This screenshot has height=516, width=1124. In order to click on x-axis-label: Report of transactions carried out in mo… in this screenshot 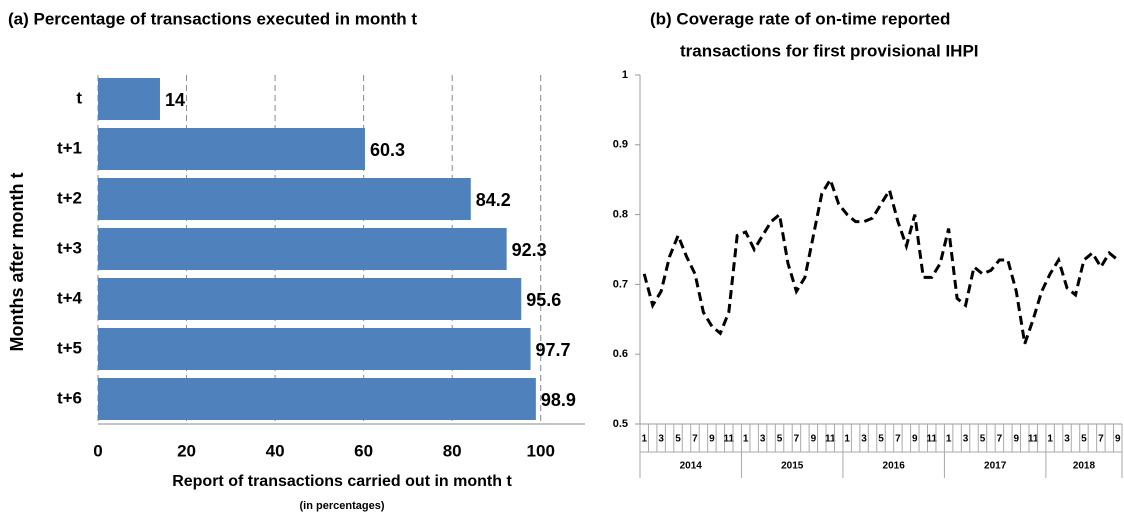, I will do `click(342, 481)`.